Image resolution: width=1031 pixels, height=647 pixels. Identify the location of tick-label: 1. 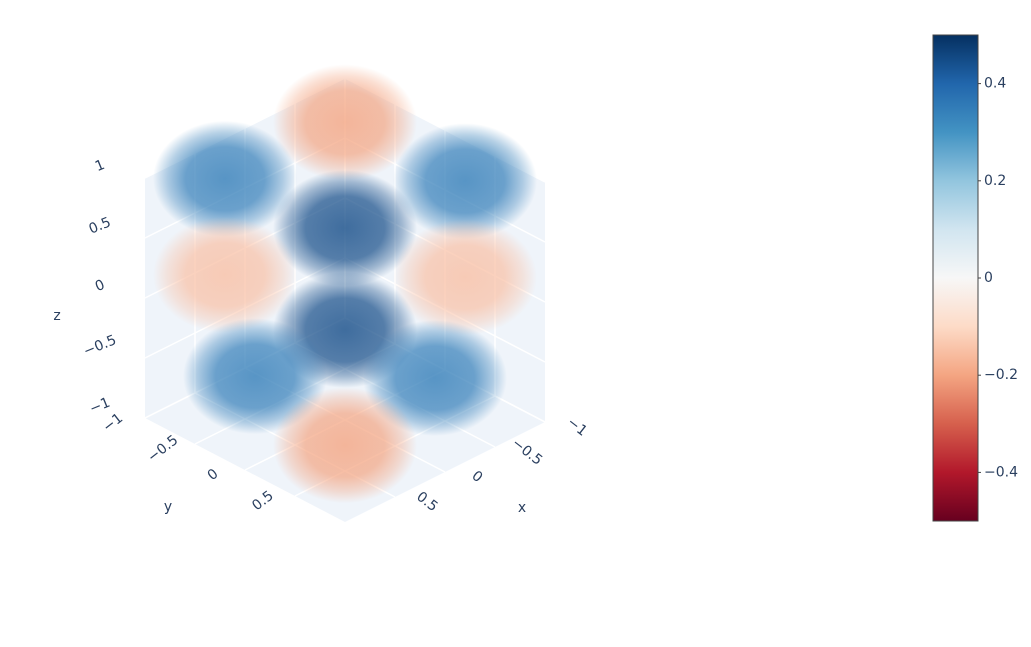
(100, 166).